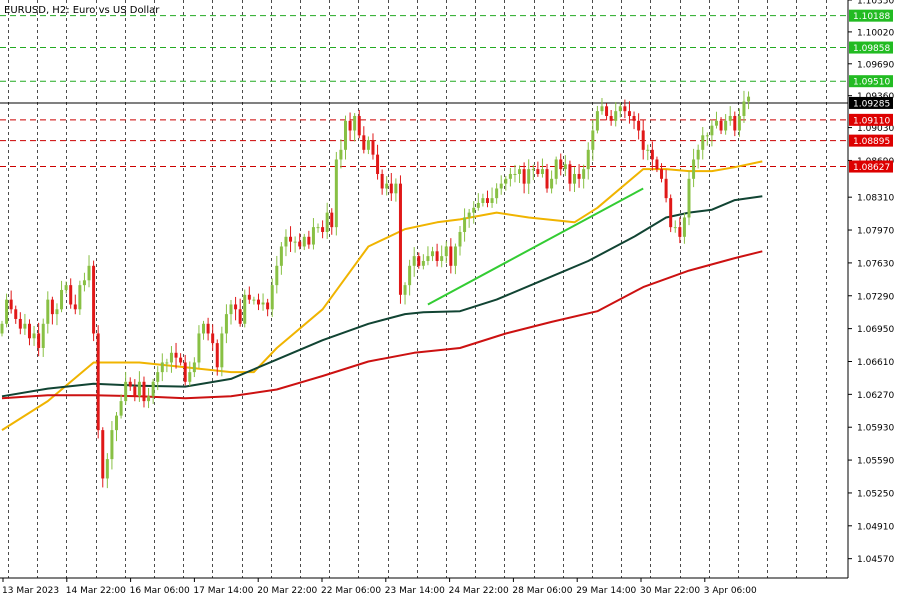 Image resolution: width=900 pixels, height=604 pixels. I want to click on level-label: 1.09510, so click(871, 83).